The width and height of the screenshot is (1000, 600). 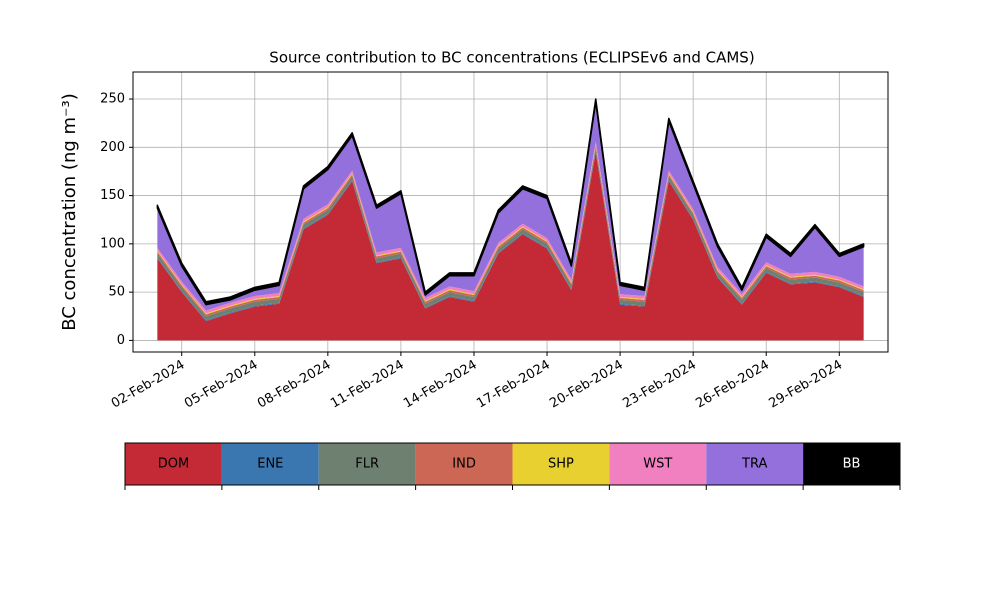 I want to click on legend-label: SHP, so click(x=561, y=464).